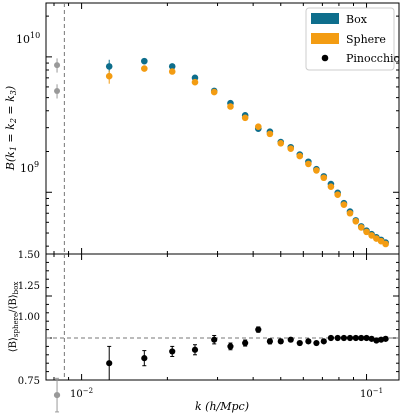 The width and height of the screenshot is (413, 413). I want to click on y-tick-label-1e9-exp: 9, so click(36, 164).